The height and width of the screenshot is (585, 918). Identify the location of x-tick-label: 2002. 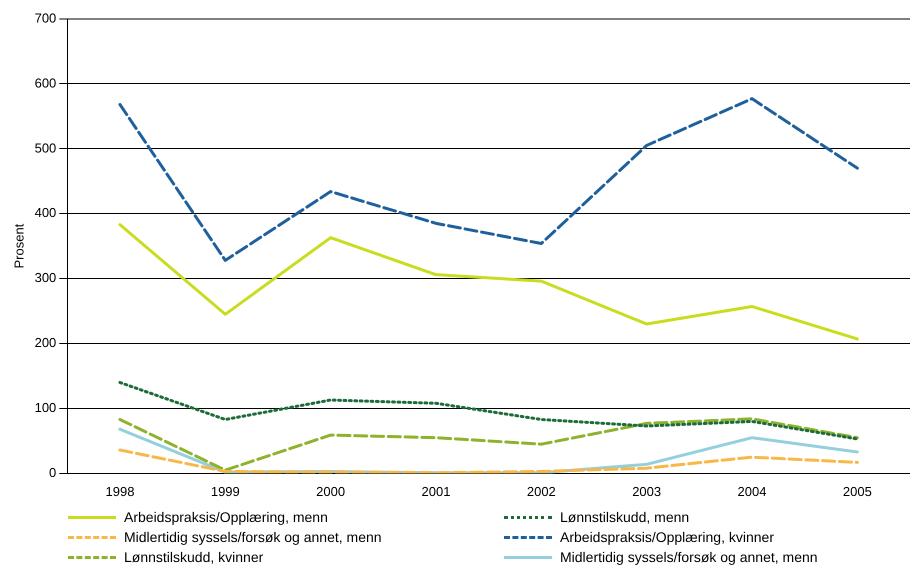
(541, 491).